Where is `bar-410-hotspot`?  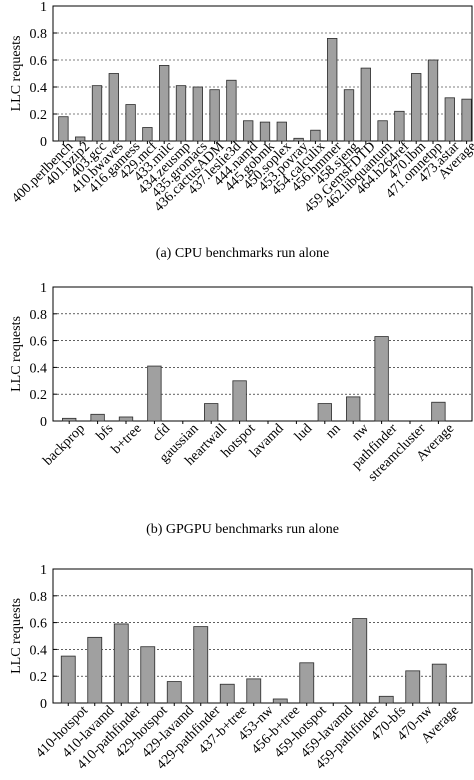
bar-410-hotspot is located at coordinates (68, 679).